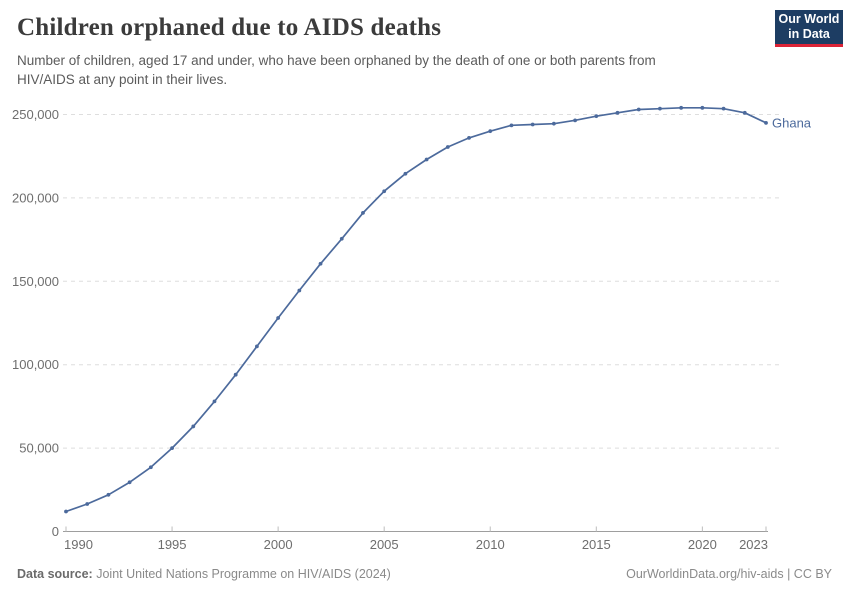 The width and height of the screenshot is (850, 600). I want to click on y-tick-label: 100,000, so click(35, 364).